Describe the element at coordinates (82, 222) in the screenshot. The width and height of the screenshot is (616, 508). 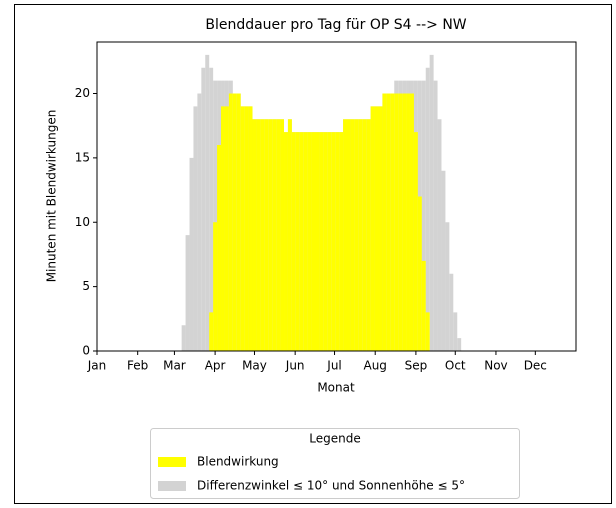
I see `y-tick-label: 10` at that location.